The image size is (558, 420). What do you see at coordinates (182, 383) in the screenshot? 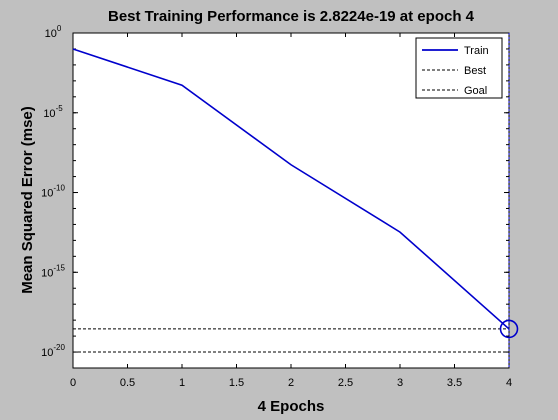
I see `x-tick-label: 1` at bounding box center [182, 383].